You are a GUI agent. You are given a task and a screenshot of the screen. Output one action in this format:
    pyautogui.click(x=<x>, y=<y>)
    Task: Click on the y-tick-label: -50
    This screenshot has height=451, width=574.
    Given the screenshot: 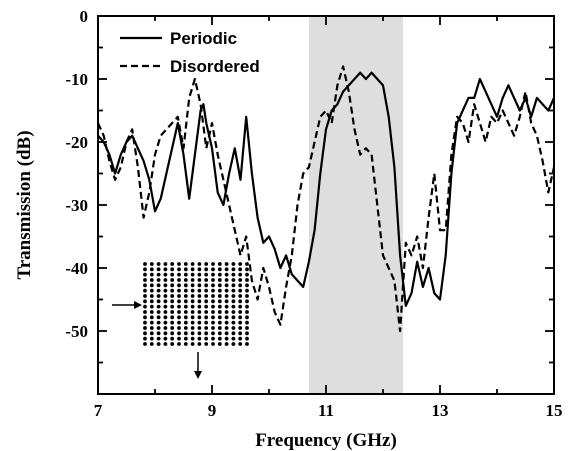 What is the action you would take?
    pyautogui.click(x=76, y=331)
    